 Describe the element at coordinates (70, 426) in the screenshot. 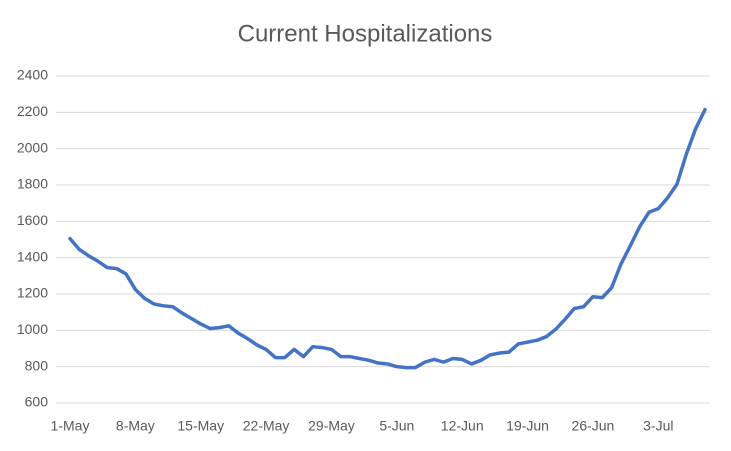

I see `x-tick-label: 1-May` at that location.